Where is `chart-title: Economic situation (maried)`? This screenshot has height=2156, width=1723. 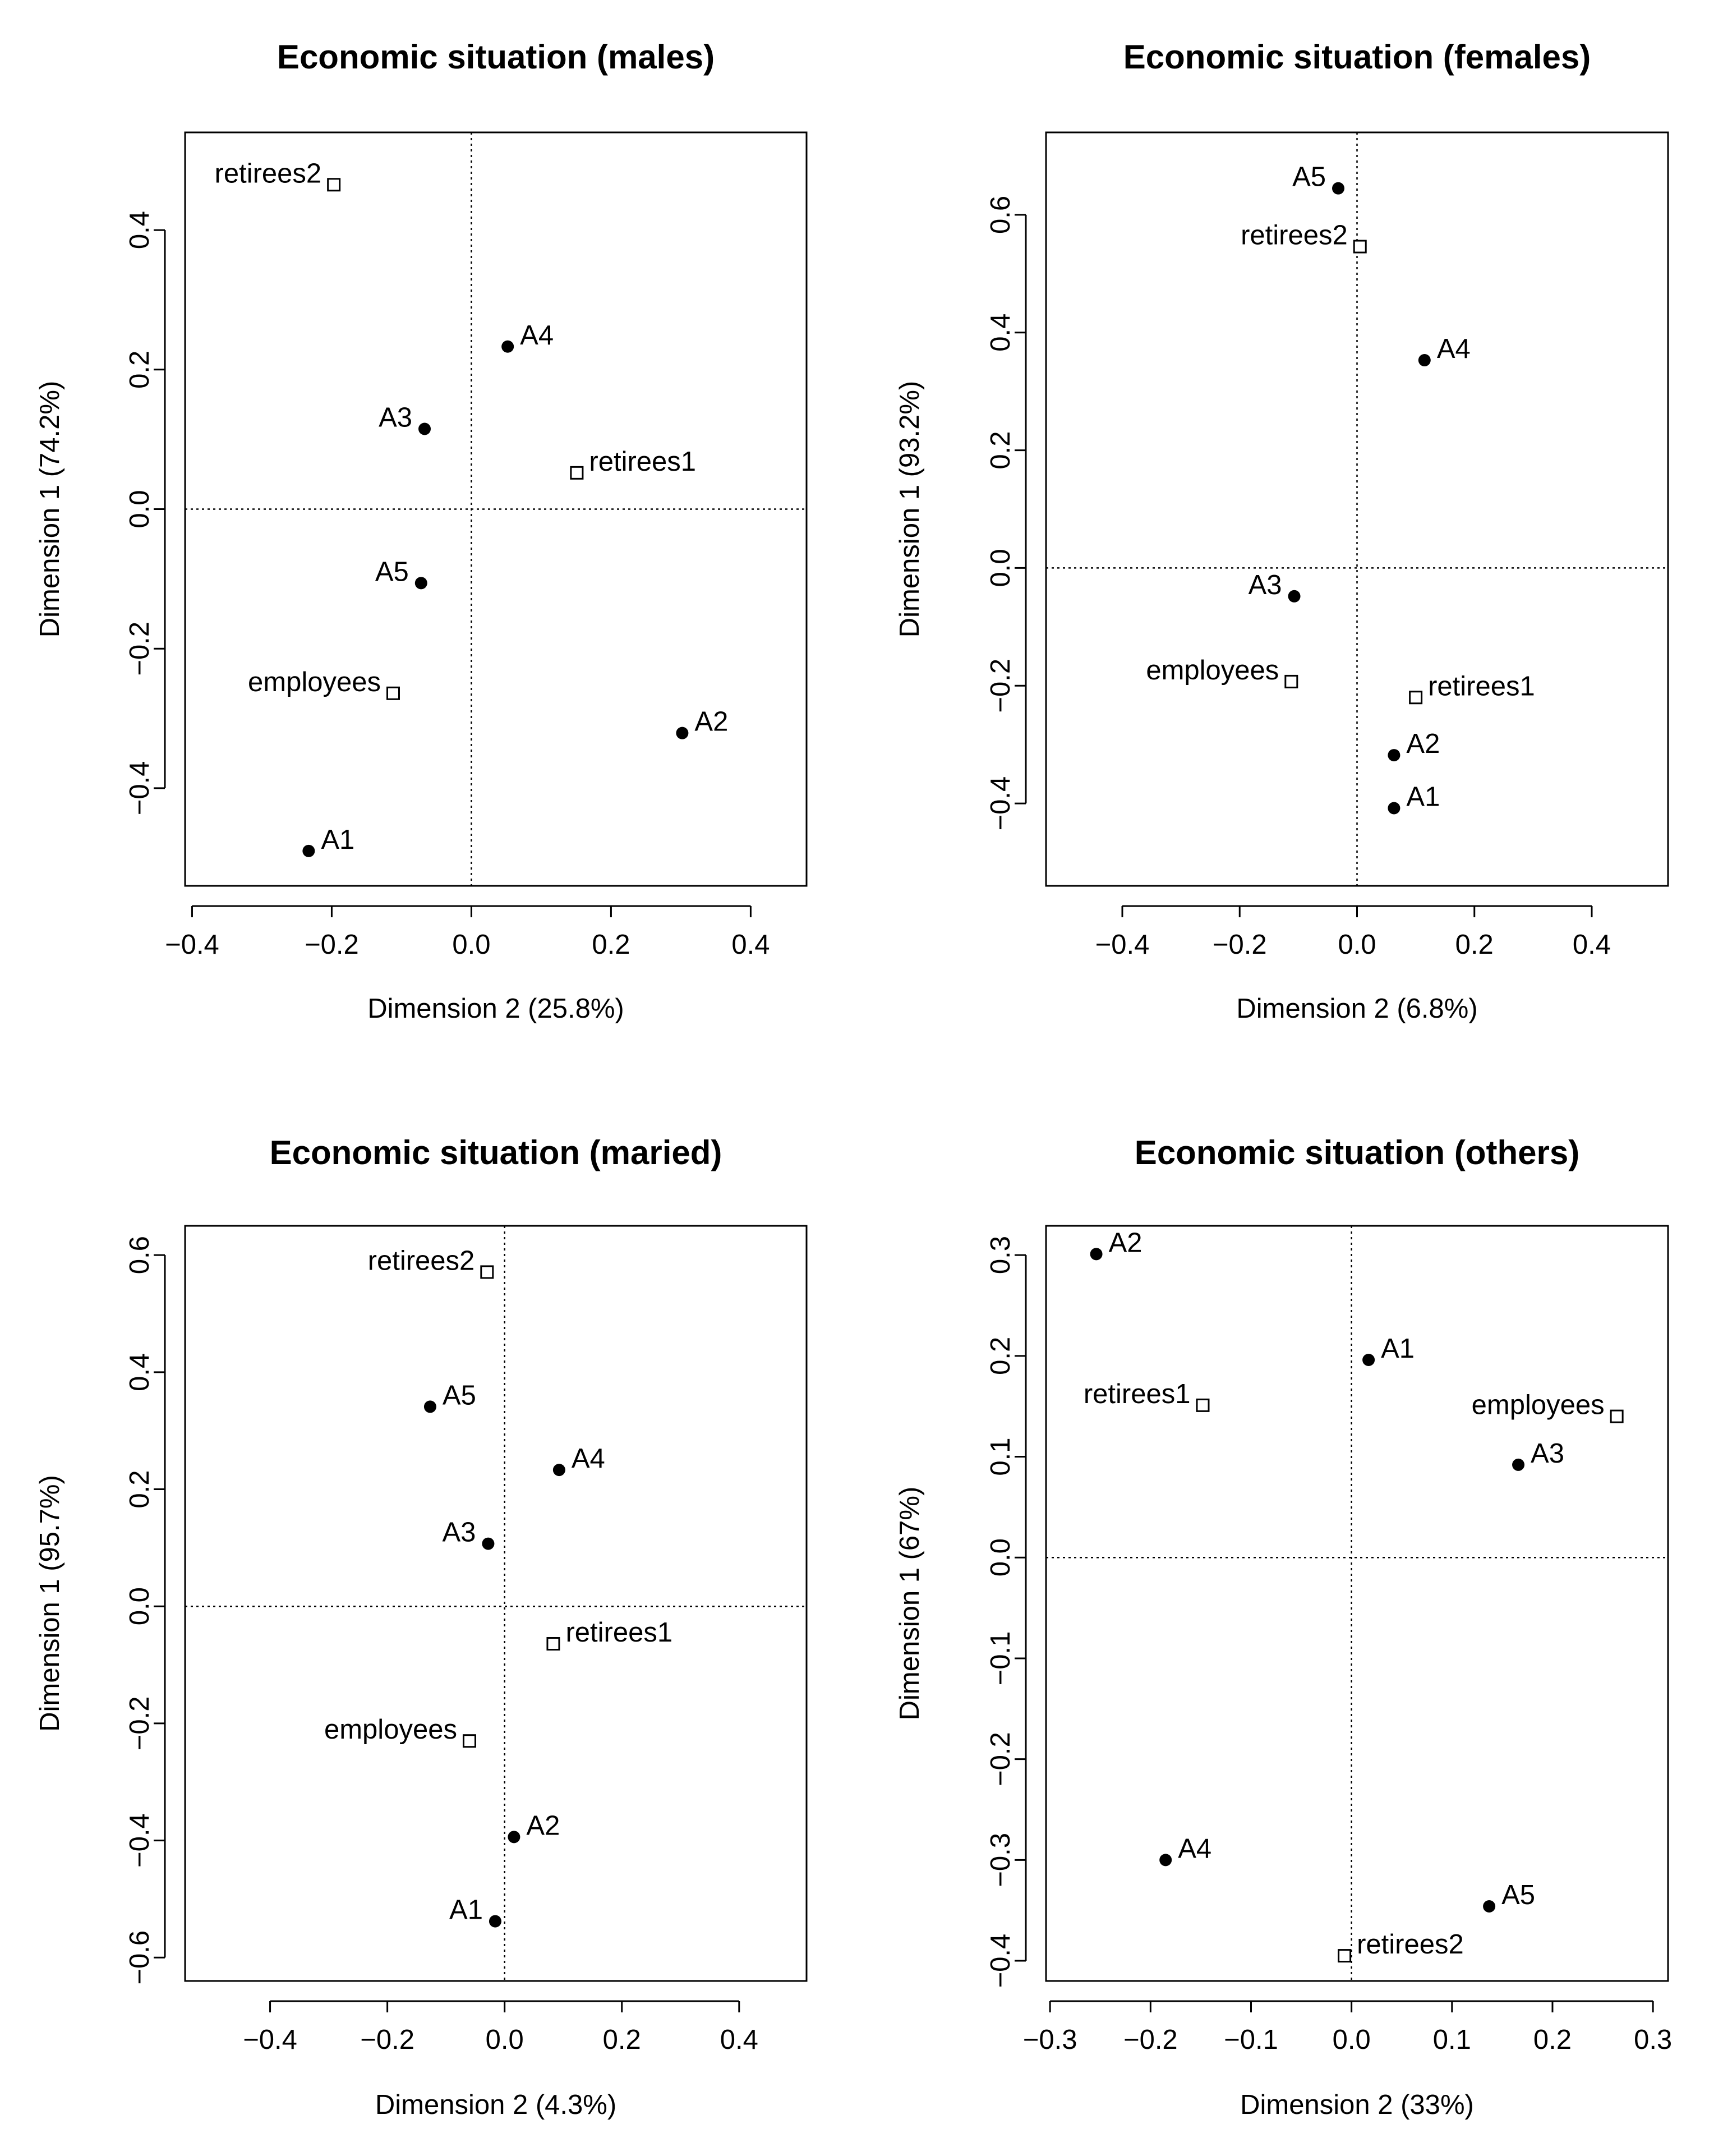
chart-title: Economic situation (maried) is located at coordinates (496, 1153).